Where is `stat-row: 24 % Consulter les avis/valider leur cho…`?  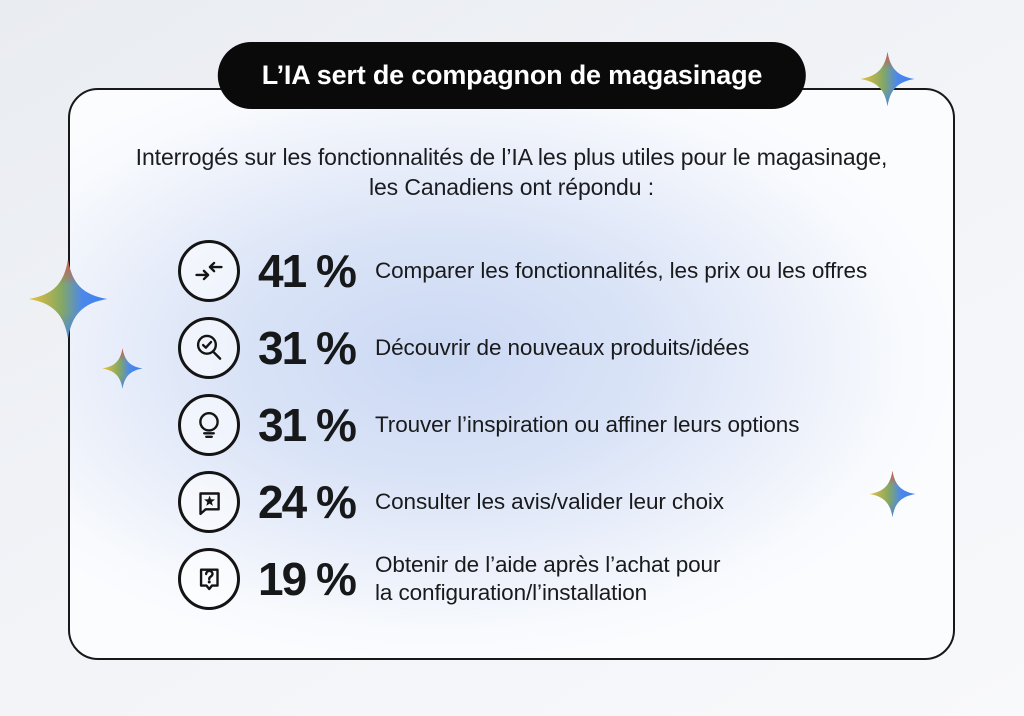 stat-row: 24 % Consulter les avis/valider leur cho… is located at coordinates (565, 502).